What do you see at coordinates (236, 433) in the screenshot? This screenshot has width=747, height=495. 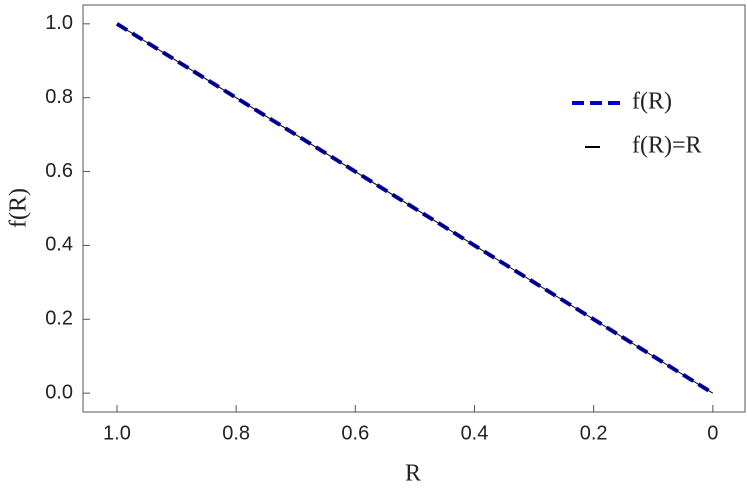 I see `x-tick-label: 0.8` at bounding box center [236, 433].